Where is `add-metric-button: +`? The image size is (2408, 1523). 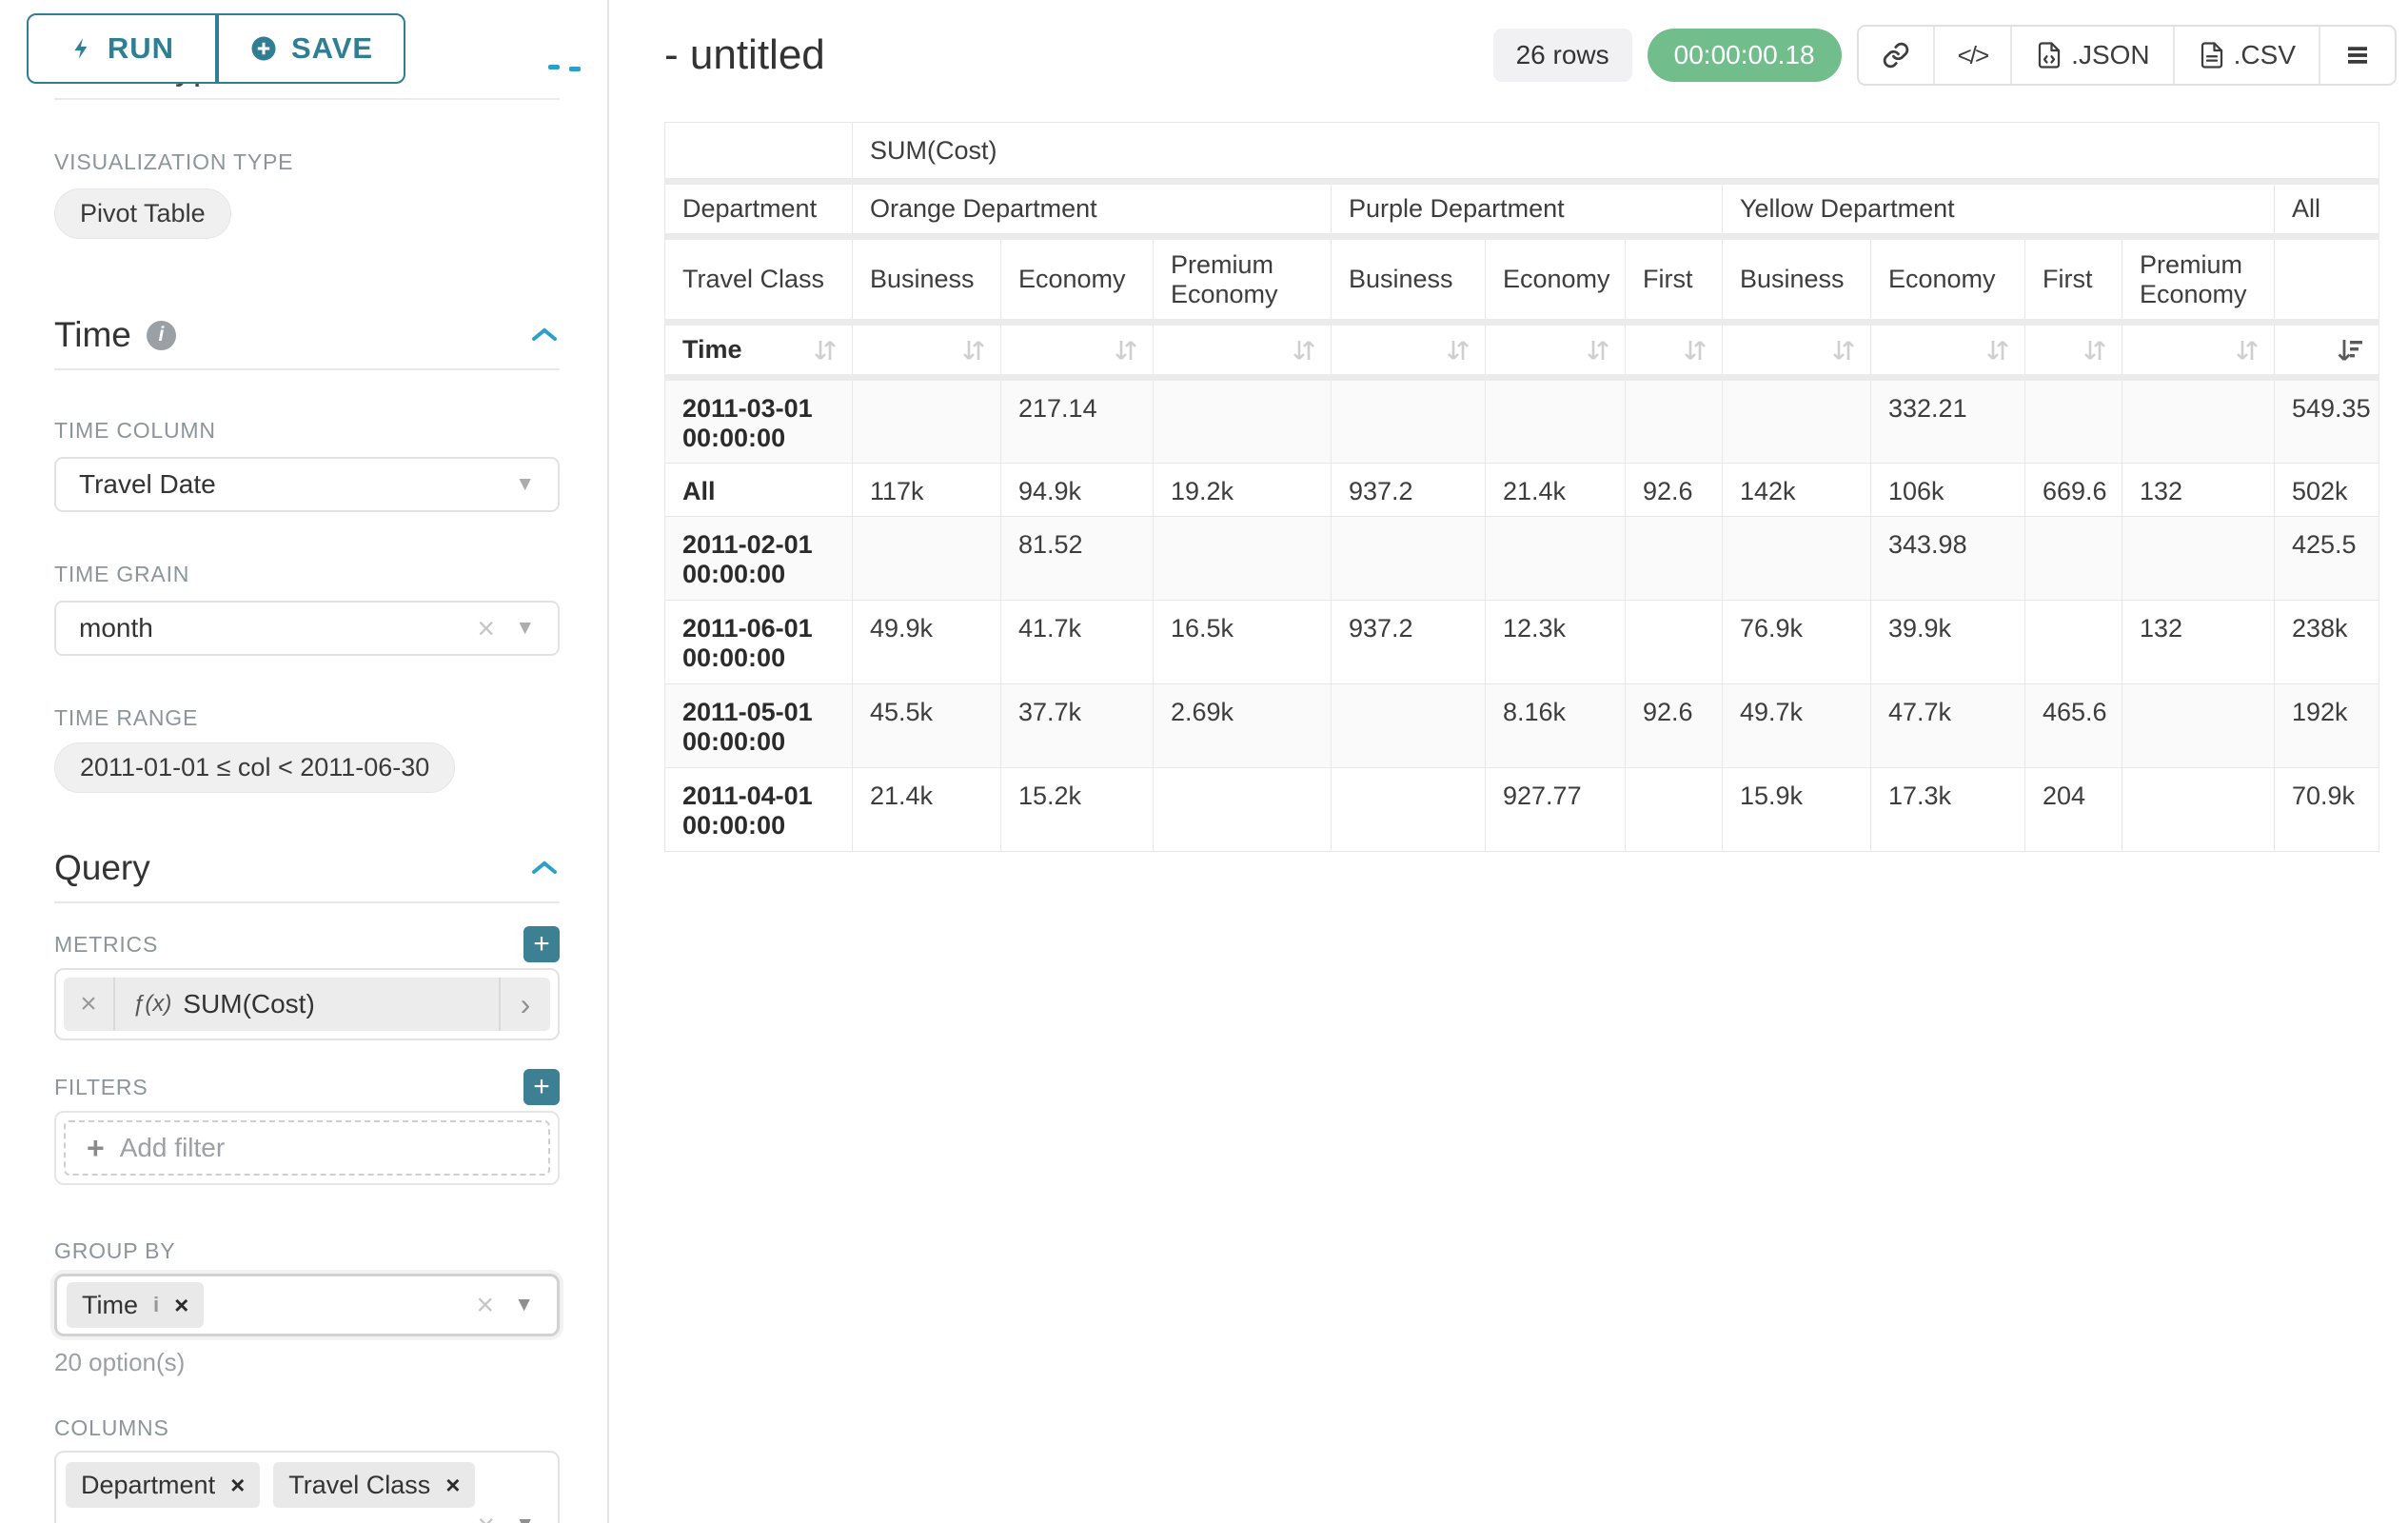
add-metric-button: + is located at coordinates (541, 944).